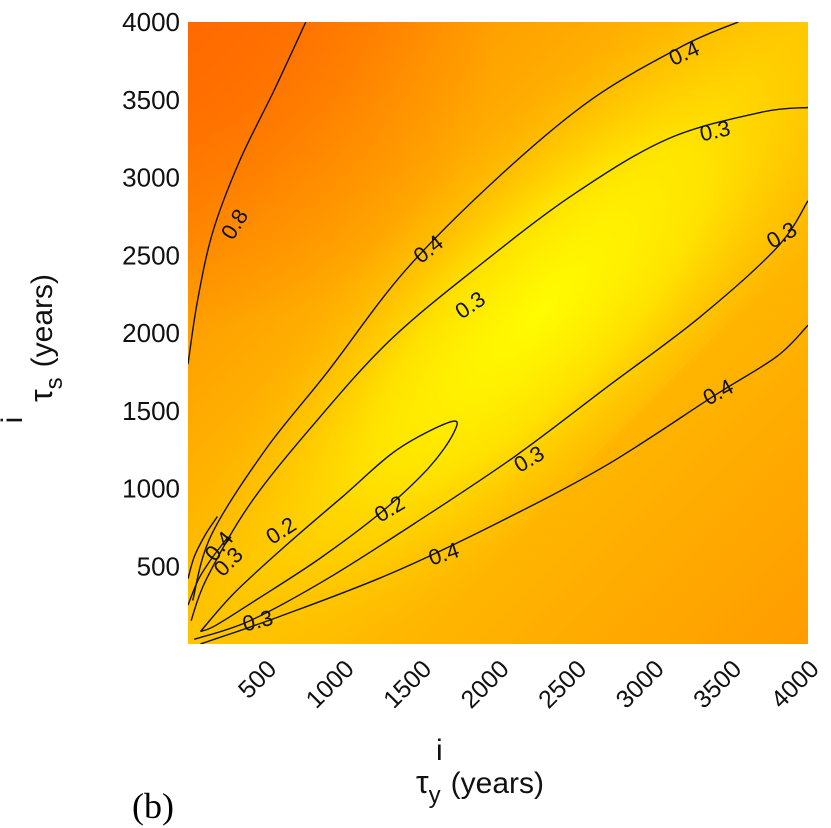 Image resolution: width=831 pixels, height=828 pixels. Describe the element at coordinates (54, 383) in the screenshot. I see `y-axis-subscript: s` at that location.